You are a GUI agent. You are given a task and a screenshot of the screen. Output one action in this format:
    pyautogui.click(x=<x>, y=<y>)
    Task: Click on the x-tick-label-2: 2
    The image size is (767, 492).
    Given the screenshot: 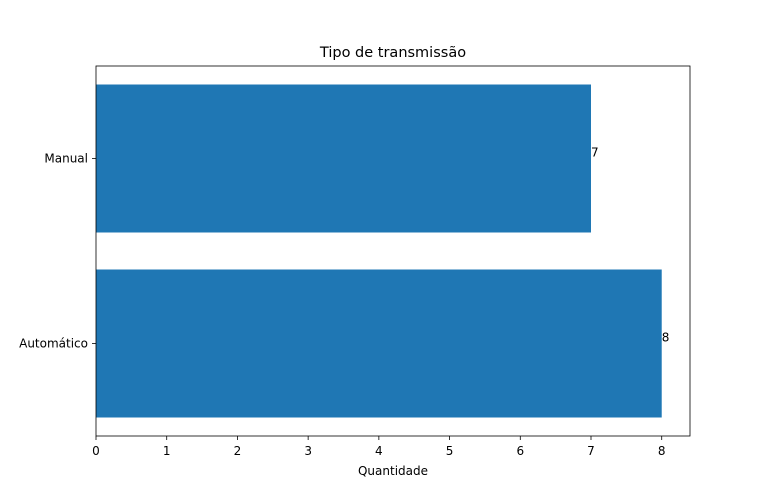 What is the action you would take?
    pyautogui.click(x=238, y=451)
    